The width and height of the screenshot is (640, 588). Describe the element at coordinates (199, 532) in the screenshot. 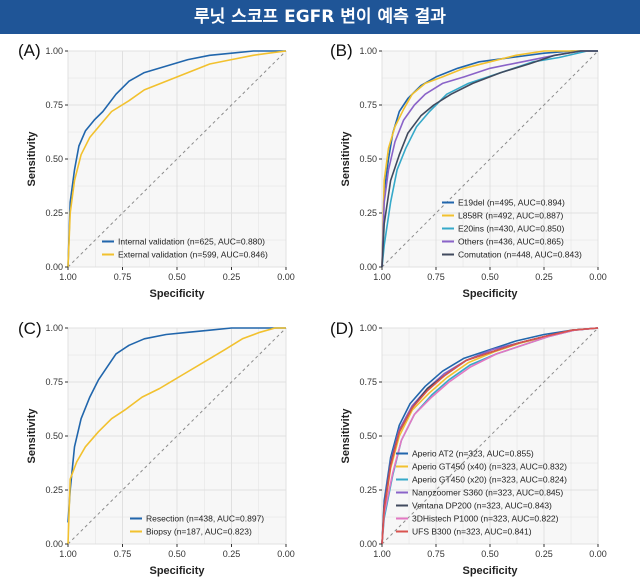

I see `legend-label-2: Biopsy (n=187, AUC=0.823)` at that location.